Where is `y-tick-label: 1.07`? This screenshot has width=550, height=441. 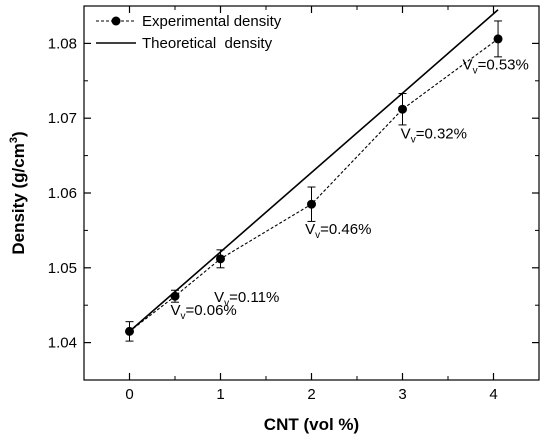
y-tick-label: 1.07 is located at coordinates (62, 118).